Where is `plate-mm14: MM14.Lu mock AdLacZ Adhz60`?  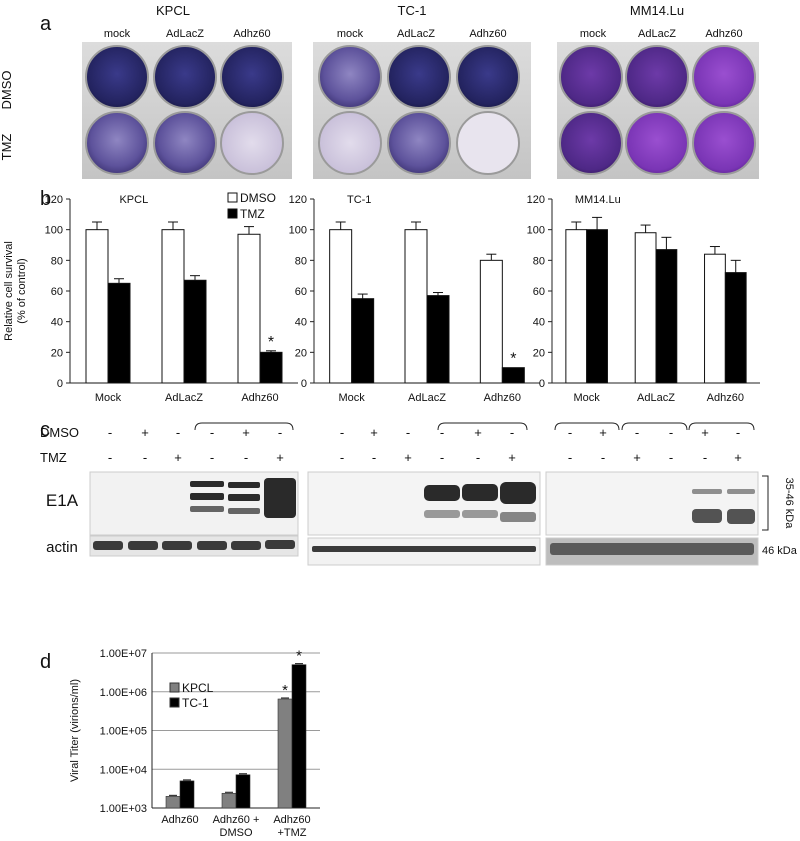 plate-mm14: MM14.Lu mock AdLacZ Adhz60 is located at coordinates (658, 91).